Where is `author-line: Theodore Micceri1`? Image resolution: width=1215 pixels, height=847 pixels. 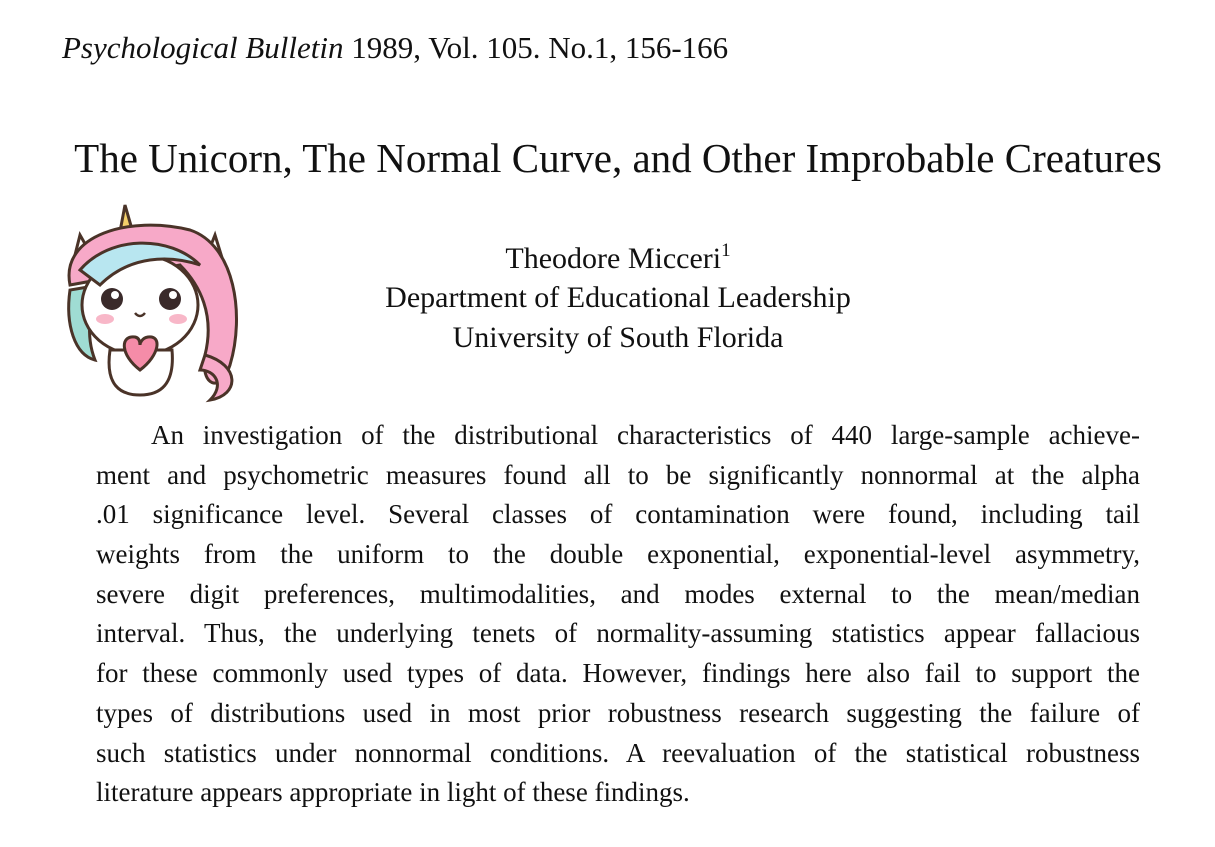
author-line: Theodore Micceri1 is located at coordinates (618, 258).